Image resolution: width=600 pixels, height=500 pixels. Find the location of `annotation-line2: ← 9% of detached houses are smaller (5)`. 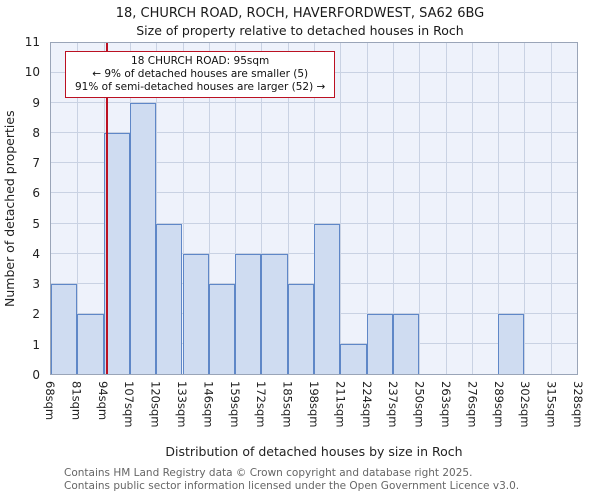

annotation-line2: ← 9% of detached houses are smaller (5) is located at coordinates (200, 74).